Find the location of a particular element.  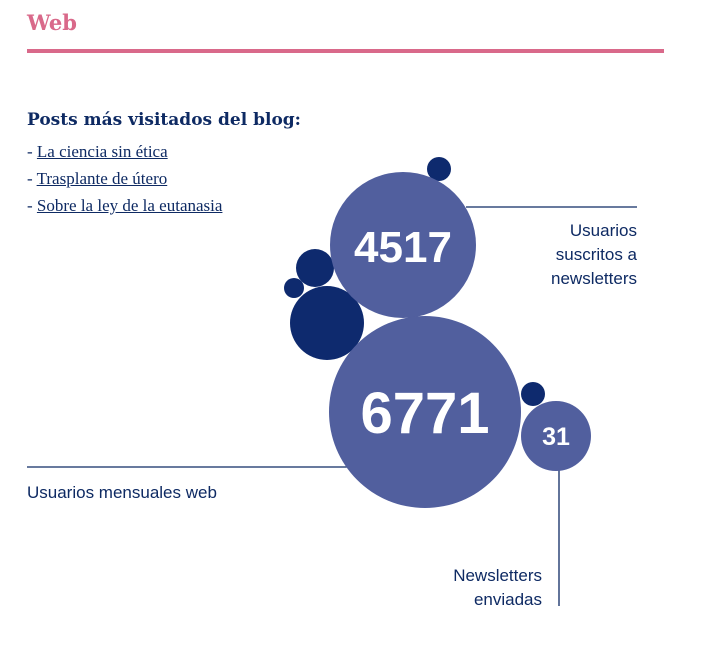

label-line: suscritos a is located at coordinates (596, 254).